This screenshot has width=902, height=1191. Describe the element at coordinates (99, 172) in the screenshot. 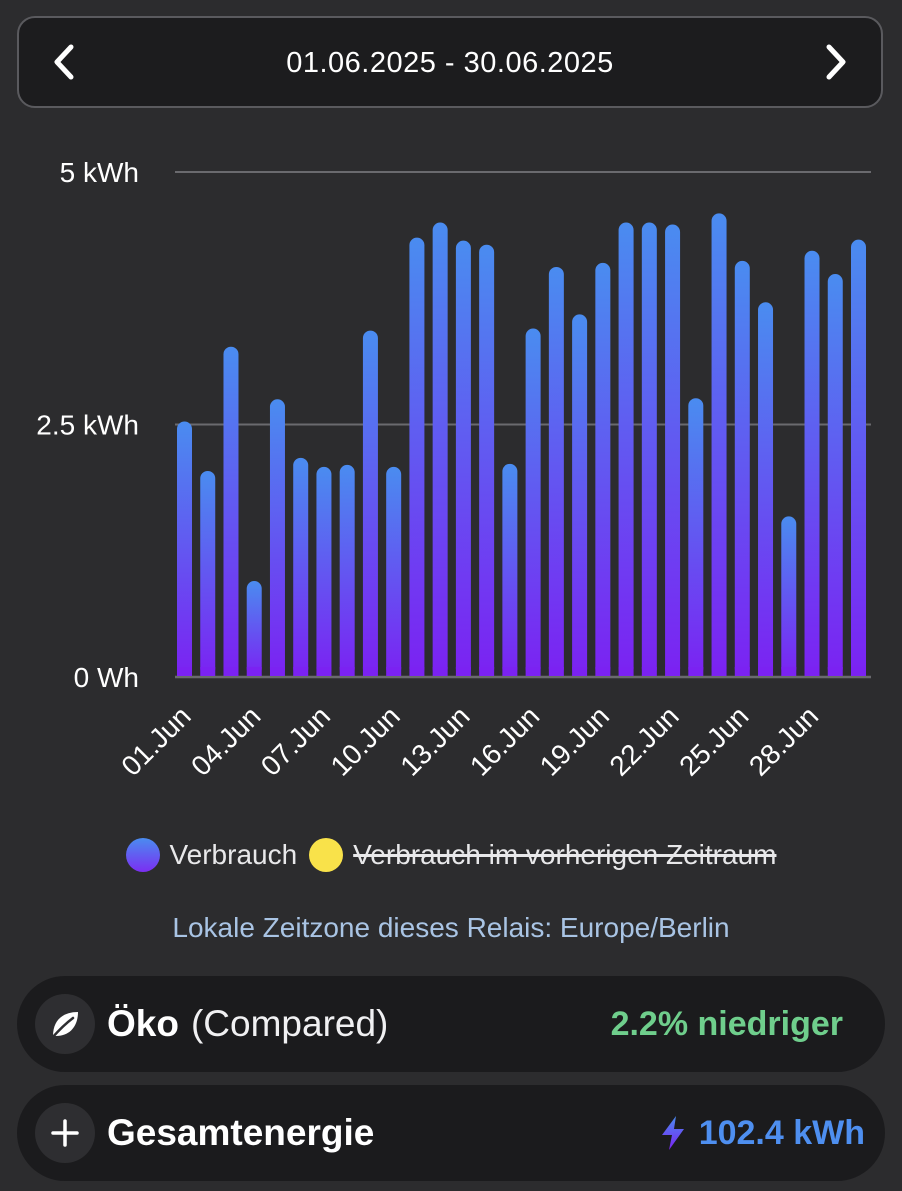

I see `y-tick-label: 5 kWh` at that location.